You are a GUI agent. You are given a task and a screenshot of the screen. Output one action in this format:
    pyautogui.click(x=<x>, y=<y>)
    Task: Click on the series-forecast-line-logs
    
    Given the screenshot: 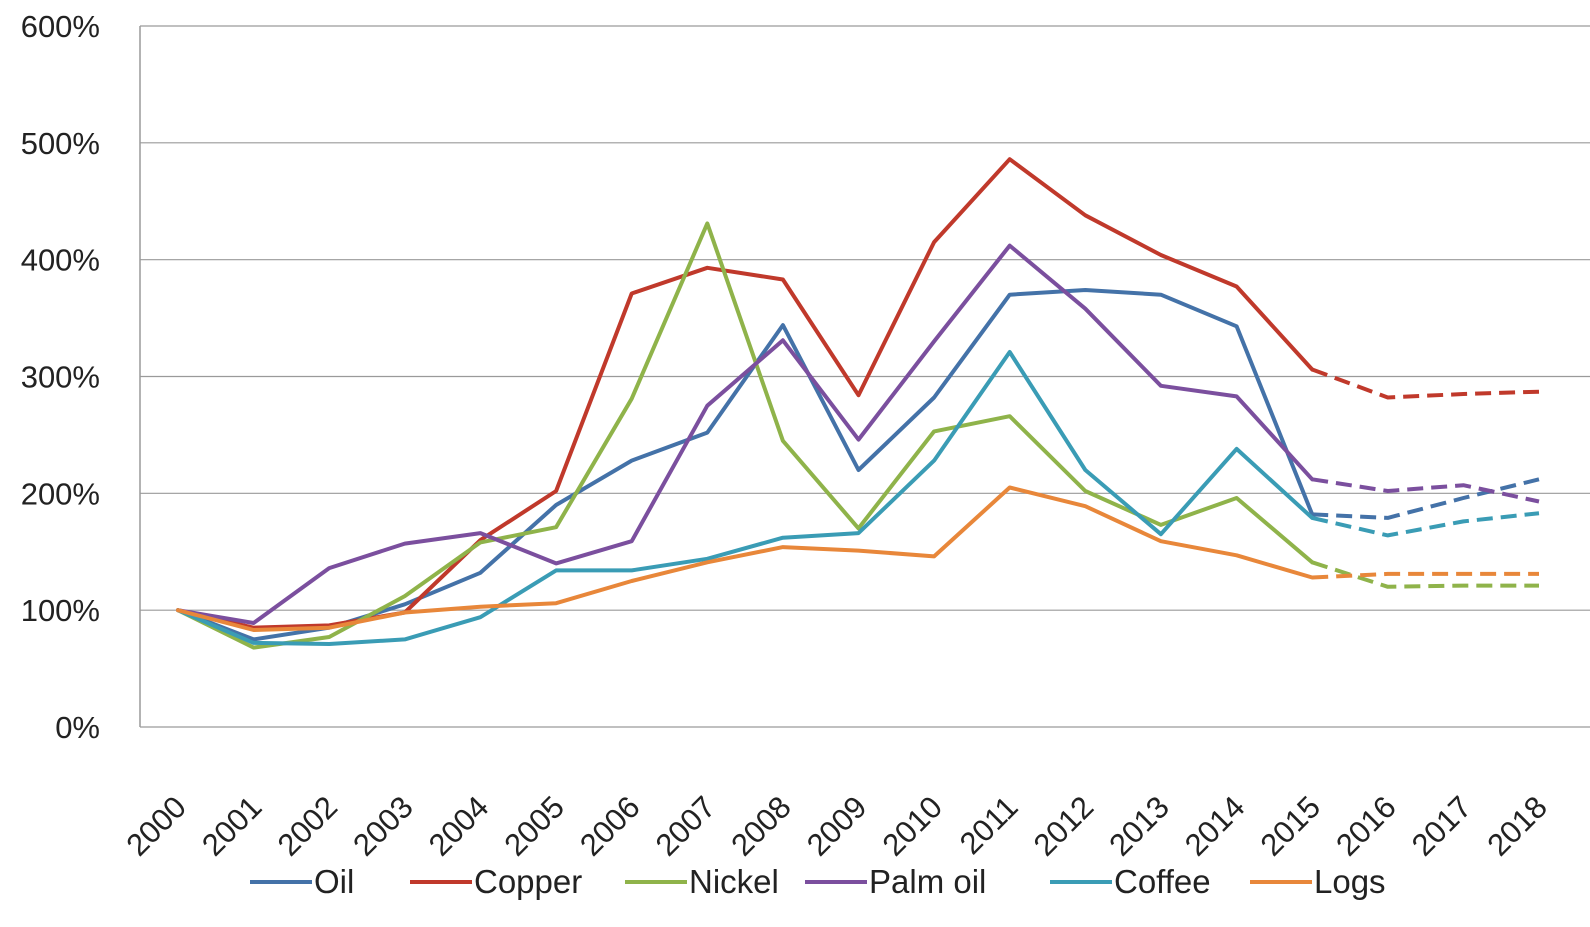 What is the action you would take?
    pyautogui.click(x=1425, y=575)
    